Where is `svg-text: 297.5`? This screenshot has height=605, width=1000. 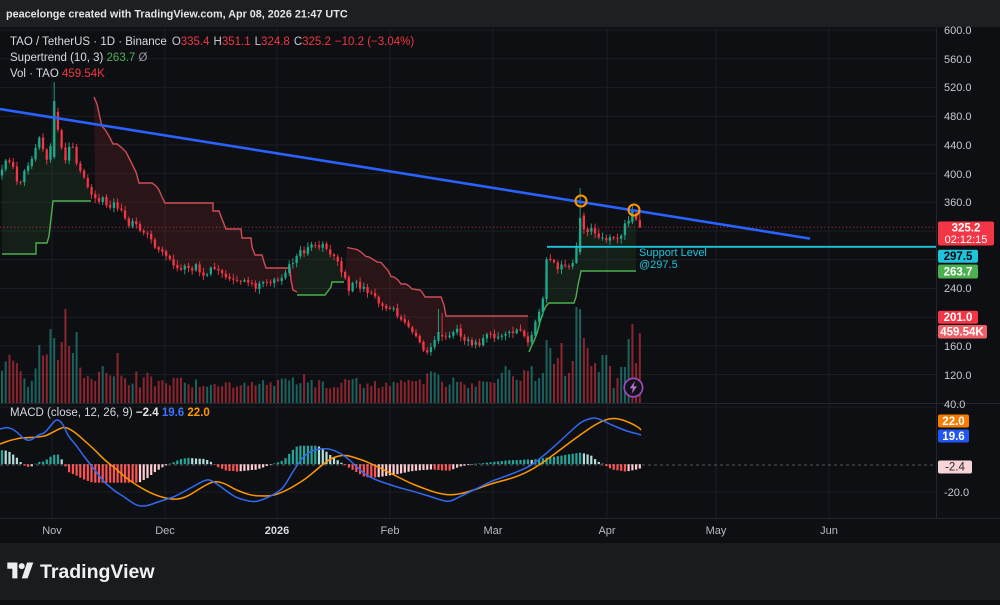
svg-text: 297.5 is located at coordinates (958, 257).